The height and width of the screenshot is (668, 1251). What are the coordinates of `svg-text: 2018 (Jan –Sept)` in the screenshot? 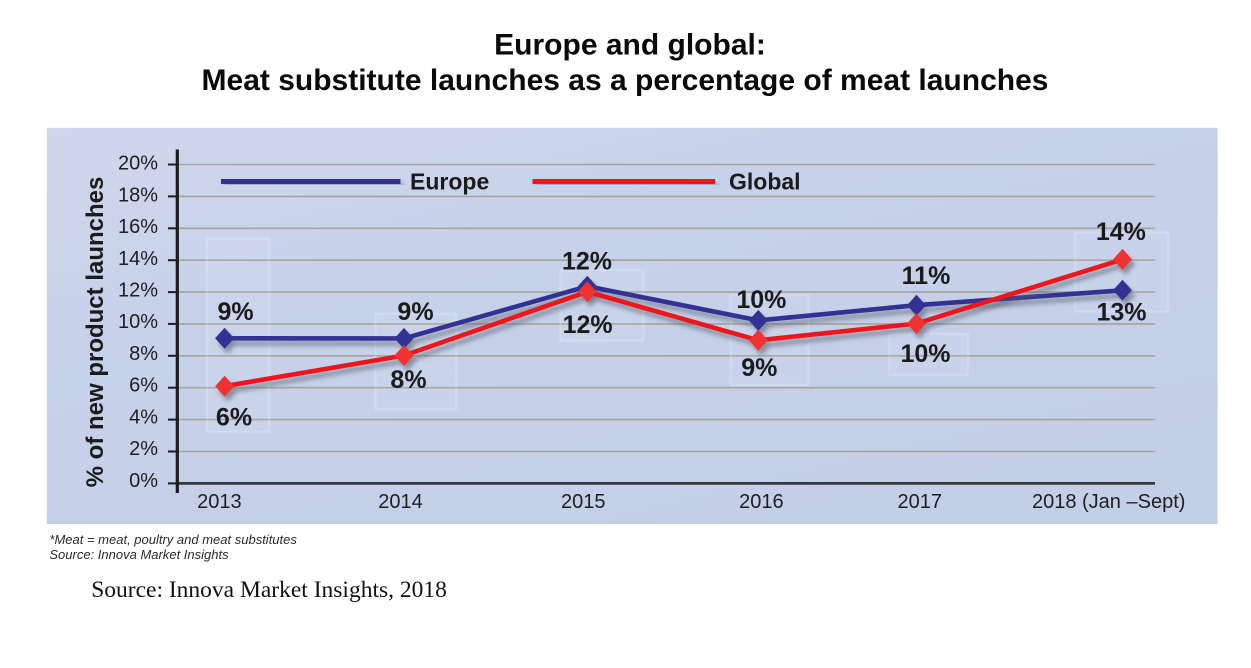 It's located at (1108, 502).